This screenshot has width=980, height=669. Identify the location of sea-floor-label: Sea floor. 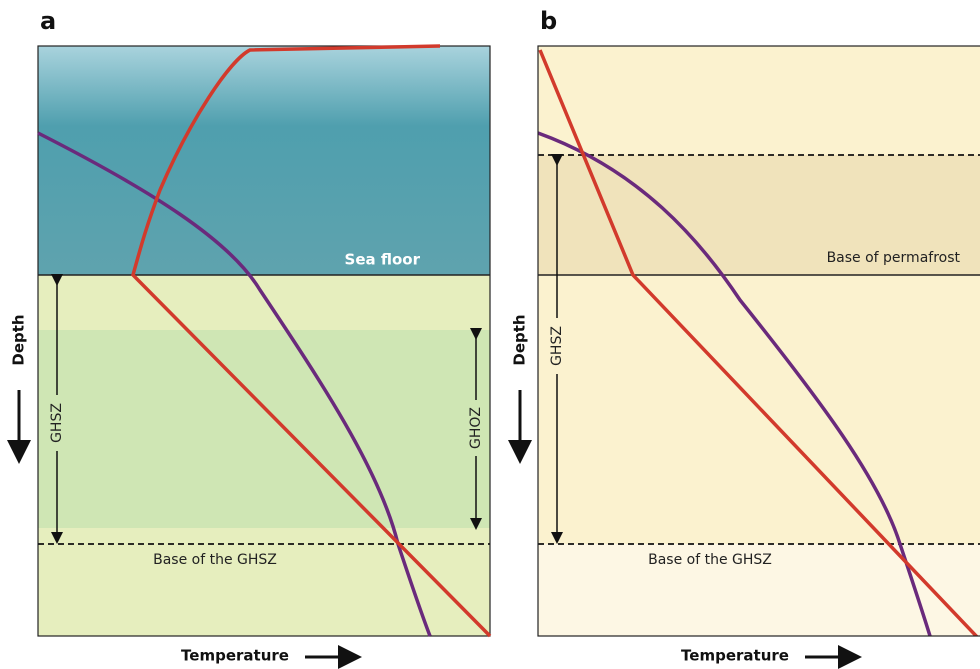
(383, 260).